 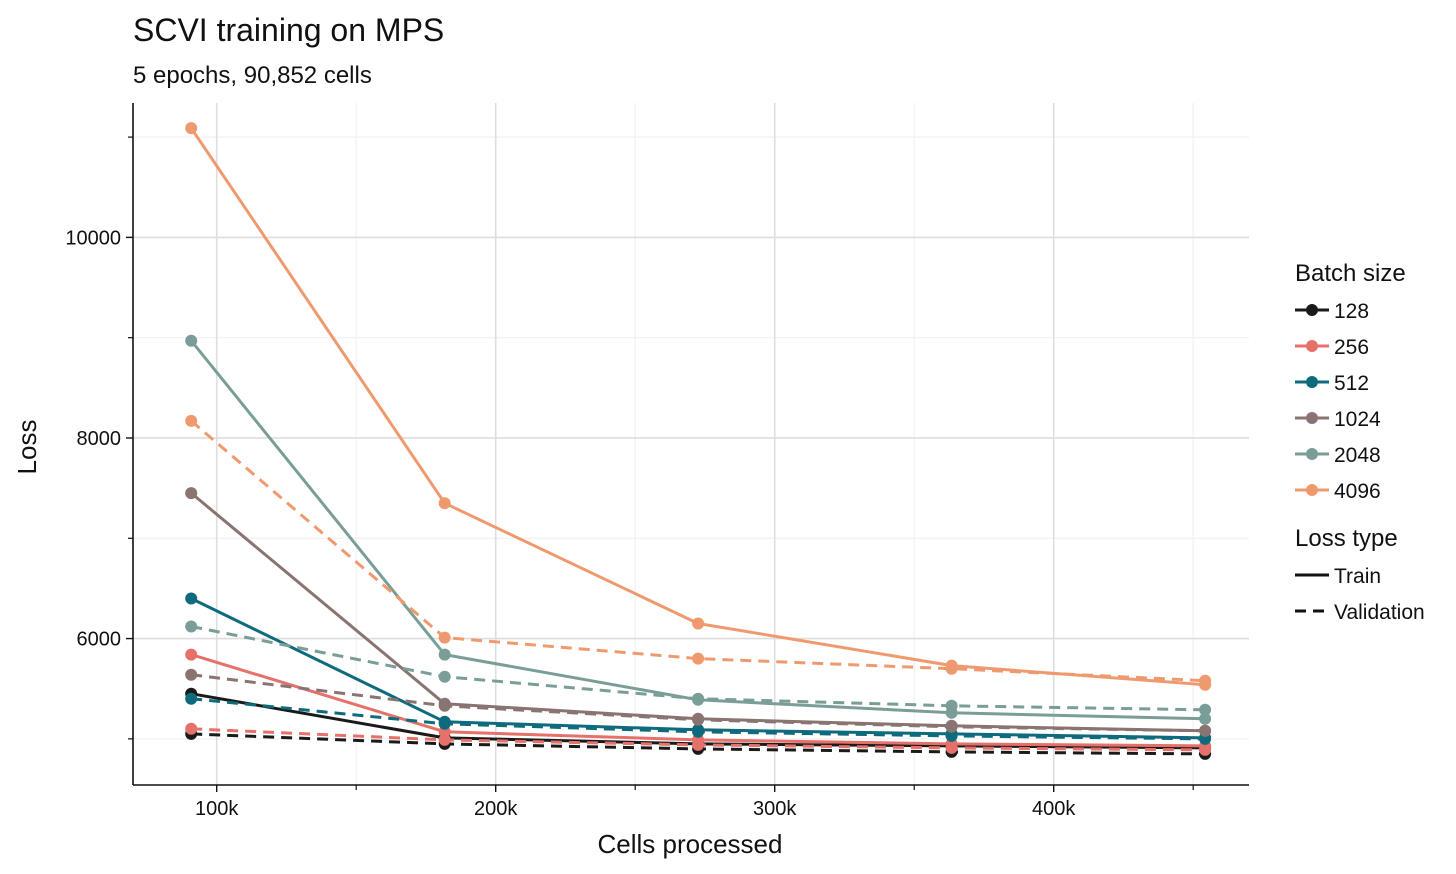 I want to click on legend-item-2048: 2048, so click(x=1338, y=455).